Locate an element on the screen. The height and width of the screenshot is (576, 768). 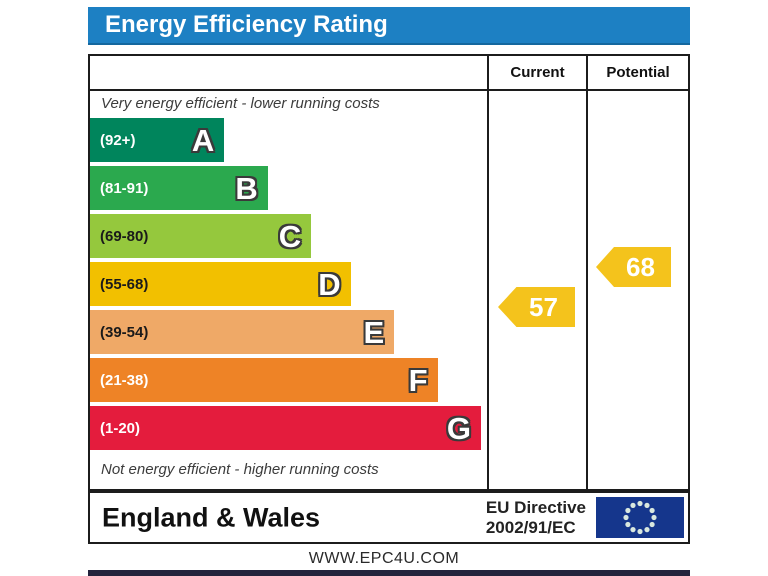
website-label: WWW.EPC4U.COM is located at coordinates (384, 558).